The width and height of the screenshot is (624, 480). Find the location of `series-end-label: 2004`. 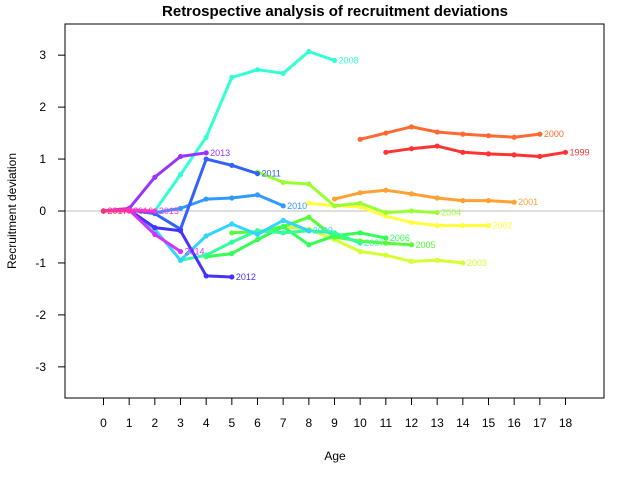

series-end-label: 2004 is located at coordinates (451, 213).